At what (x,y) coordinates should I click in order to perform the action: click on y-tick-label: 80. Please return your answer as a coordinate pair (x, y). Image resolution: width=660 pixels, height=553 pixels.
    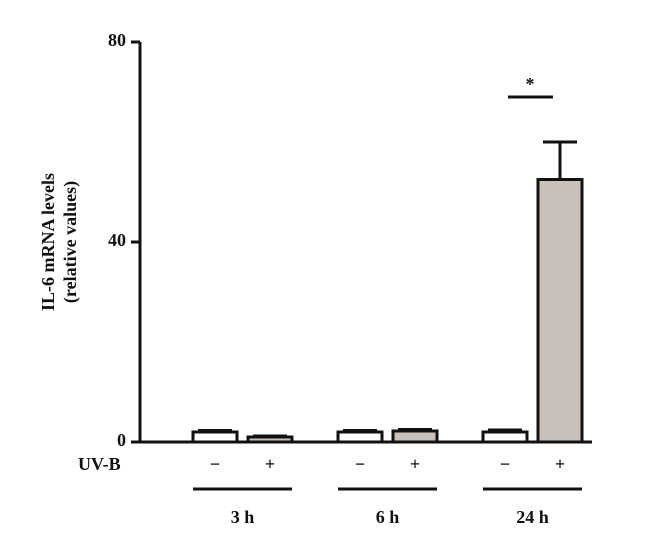
    Looking at the image, I should click on (117, 40).